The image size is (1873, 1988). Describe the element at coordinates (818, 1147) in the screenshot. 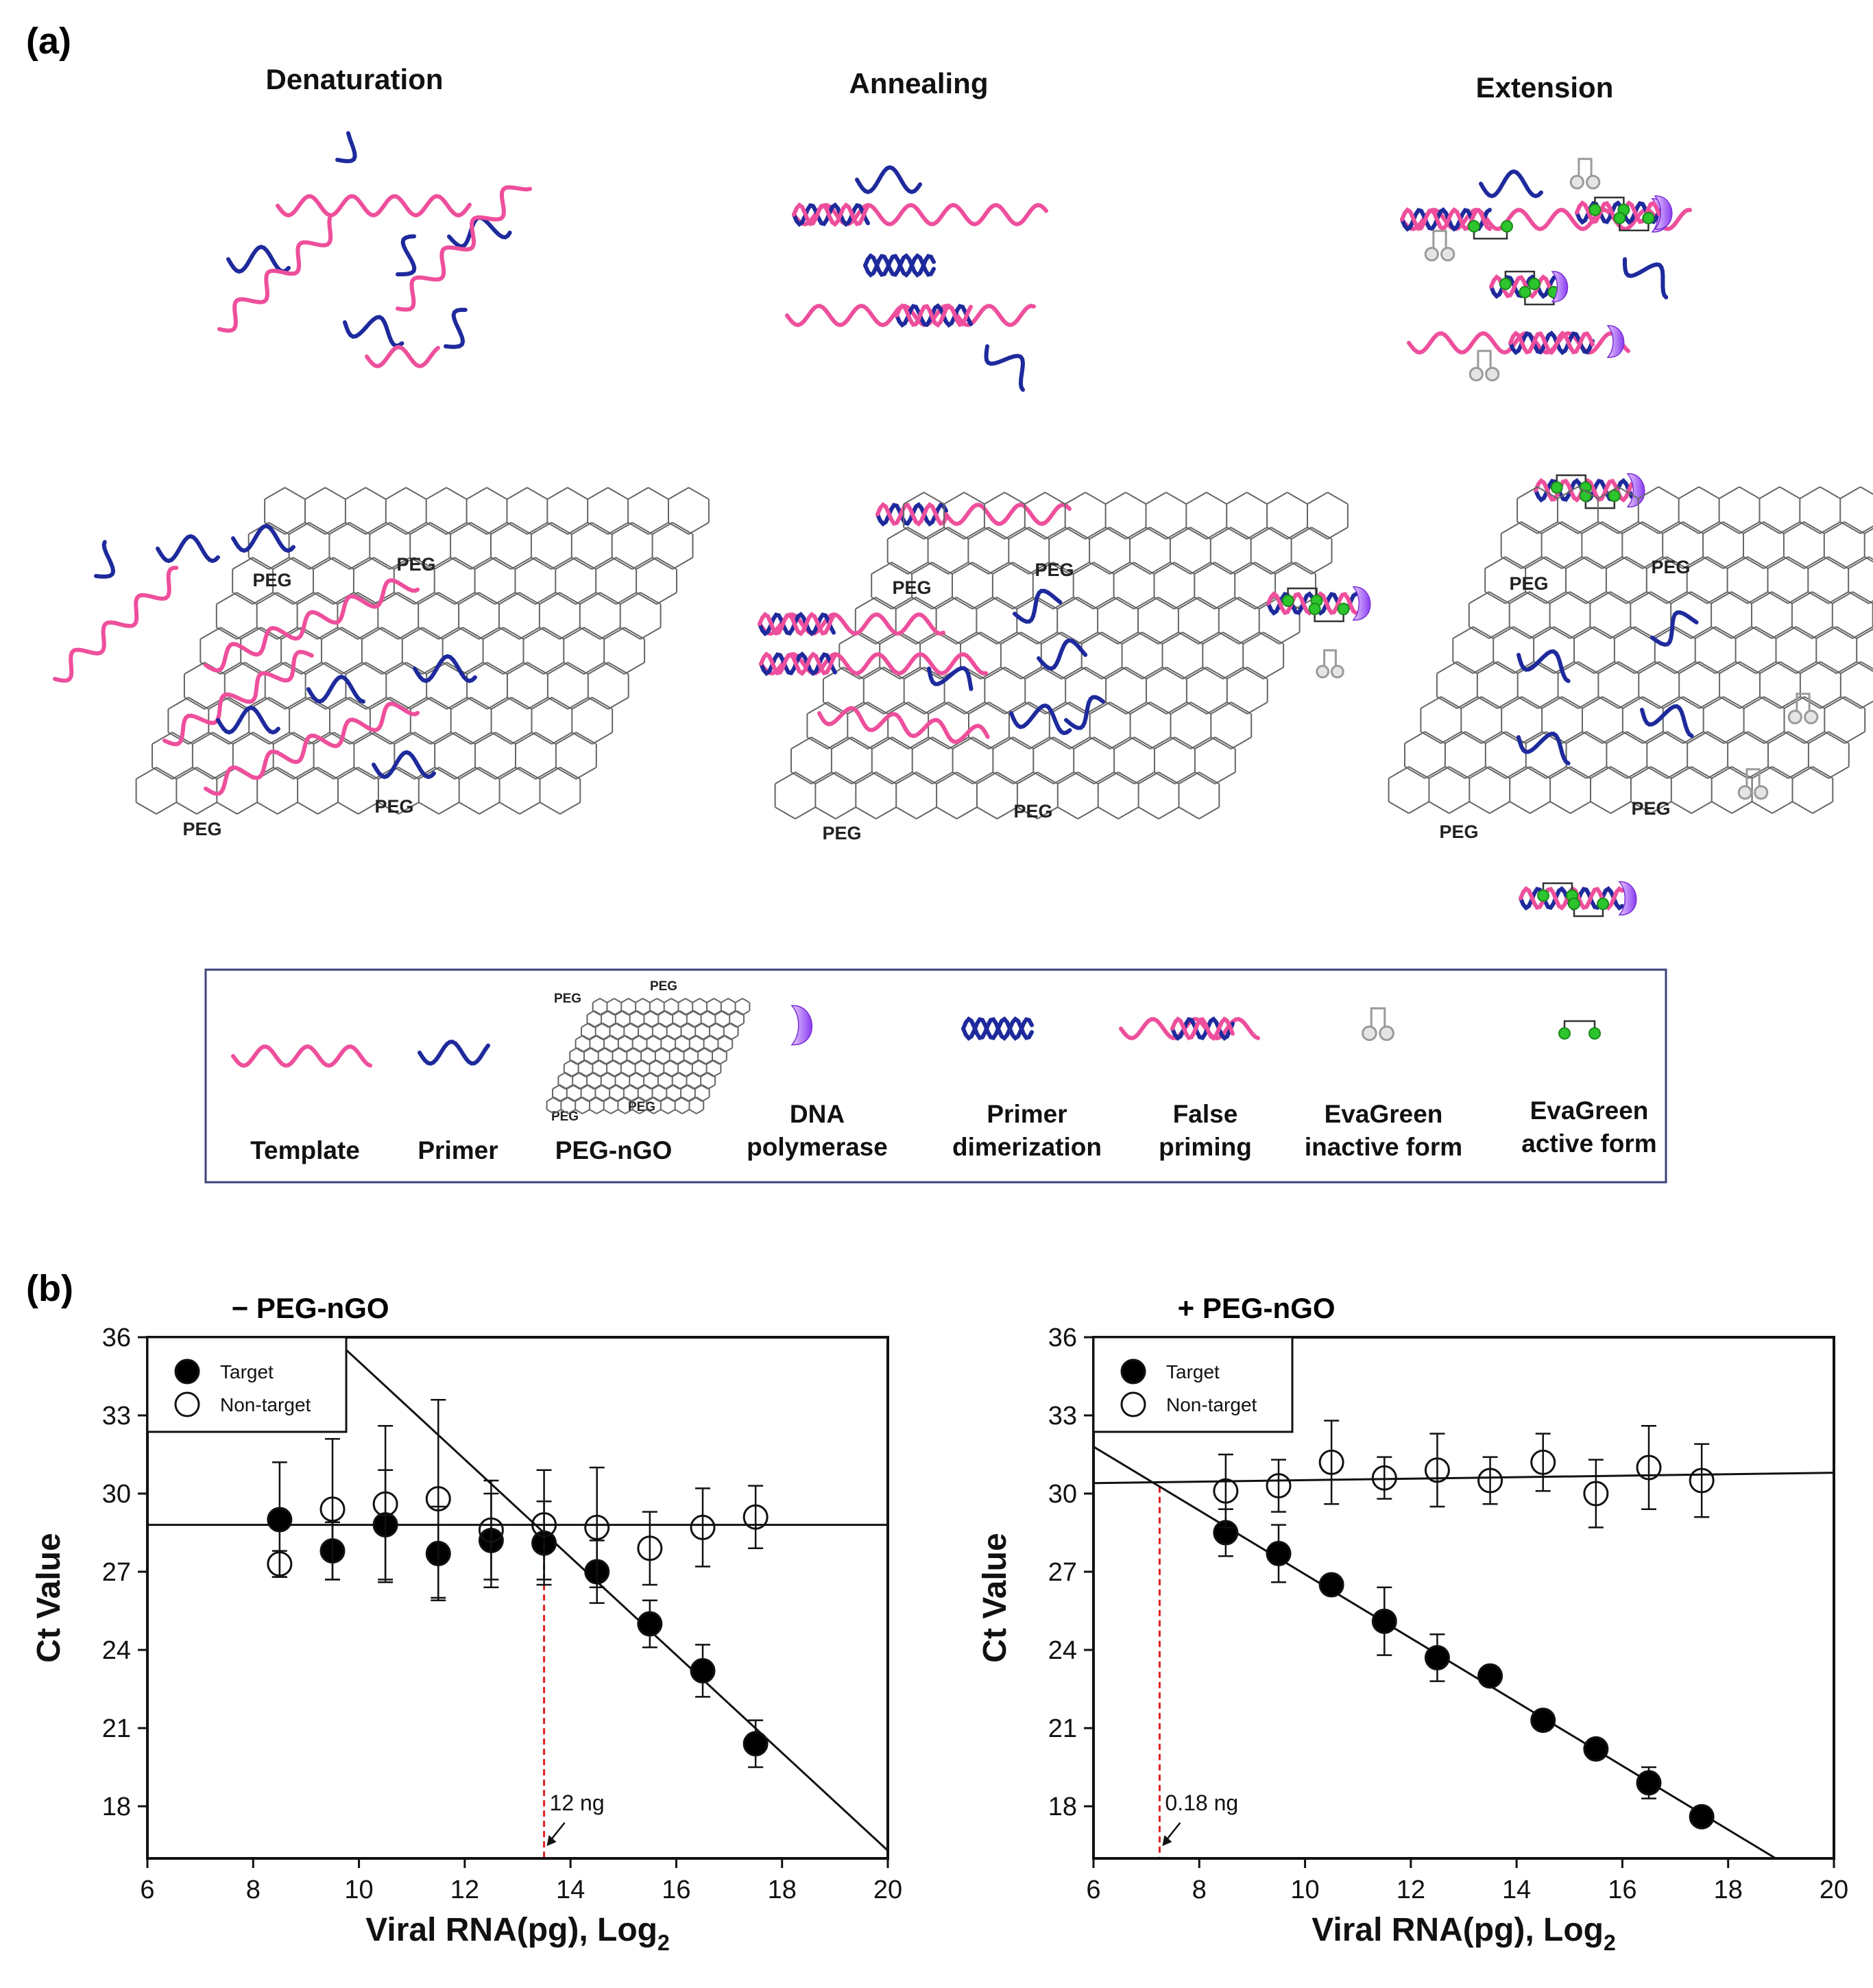

I see `legend-label-polymerase: polymerase` at that location.